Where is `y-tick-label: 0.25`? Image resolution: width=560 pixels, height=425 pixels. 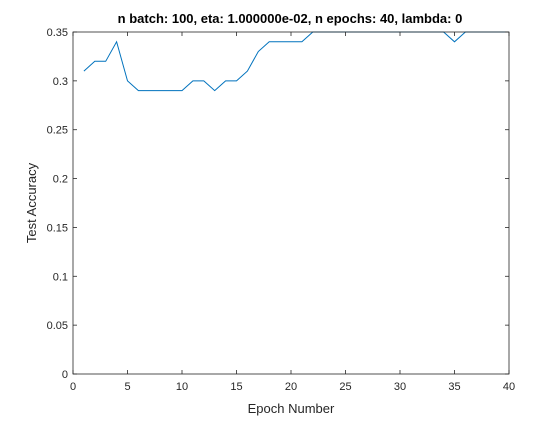
y-tick-label: 0.25 is located at coordinates (57, 131).